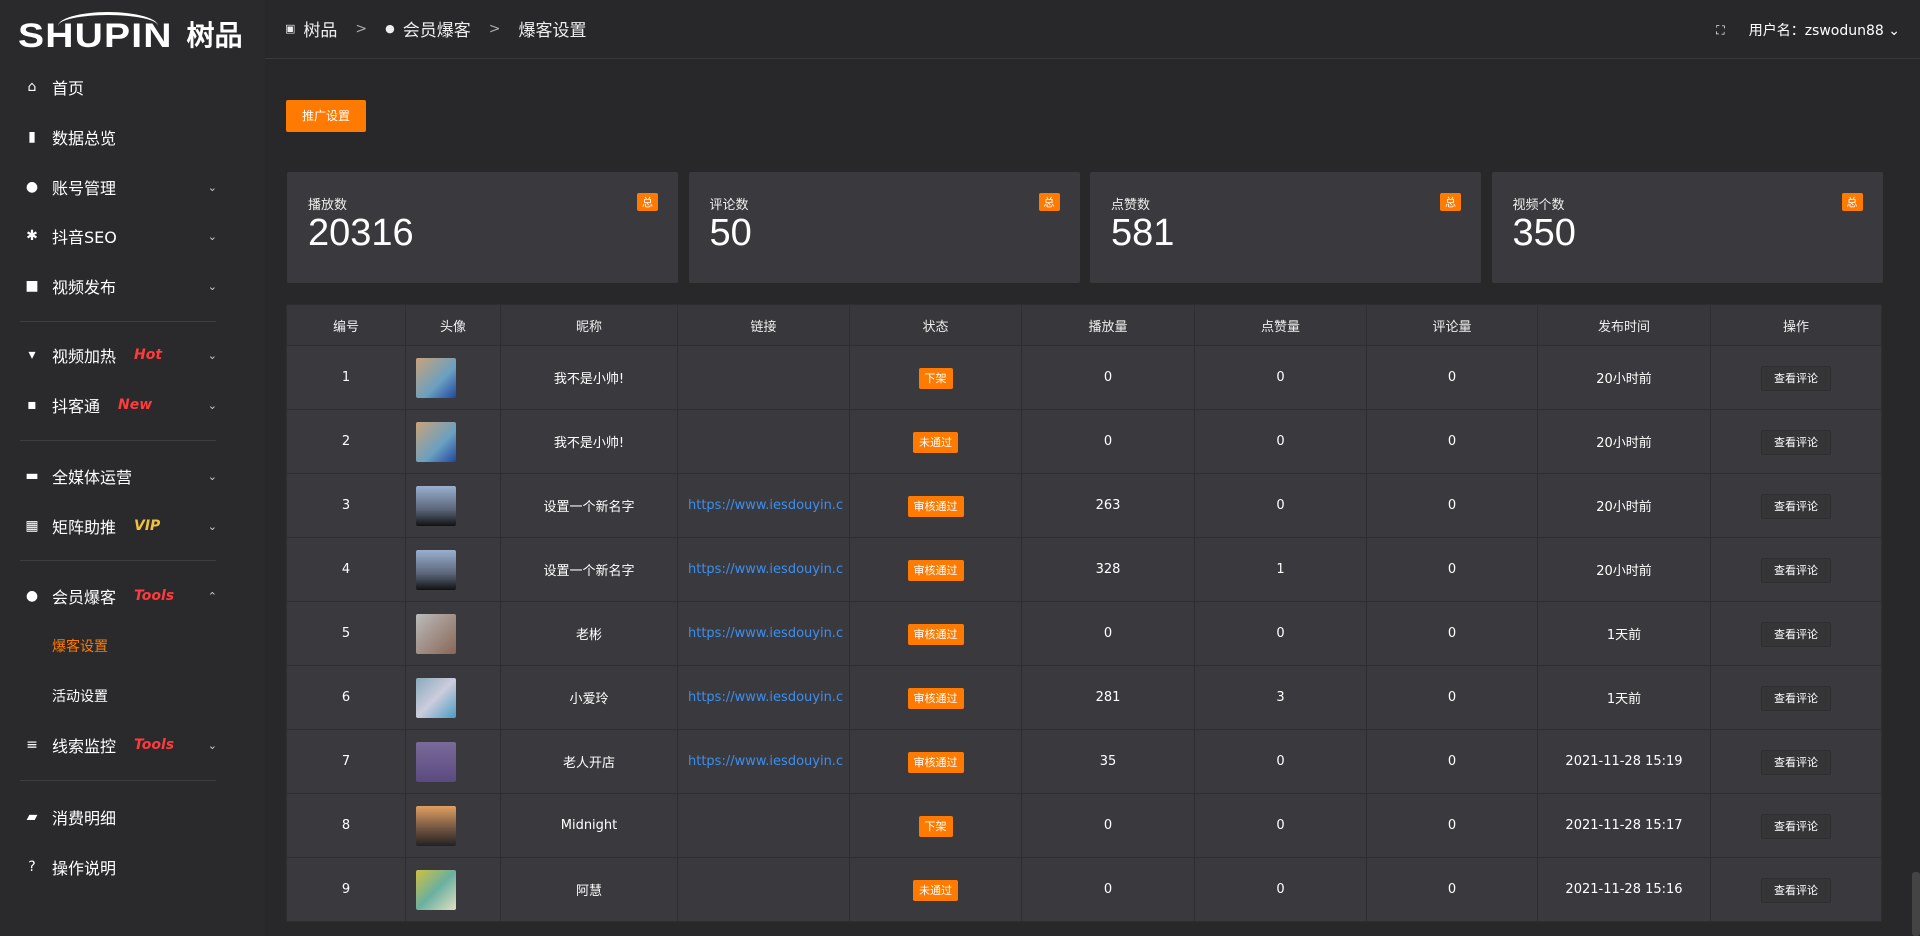 This screenshot has height=936, width=1920. Describe the element at coordinates (80, 697) in the screenshot. I see `sidebar-subitem: 活动设置` at that location.